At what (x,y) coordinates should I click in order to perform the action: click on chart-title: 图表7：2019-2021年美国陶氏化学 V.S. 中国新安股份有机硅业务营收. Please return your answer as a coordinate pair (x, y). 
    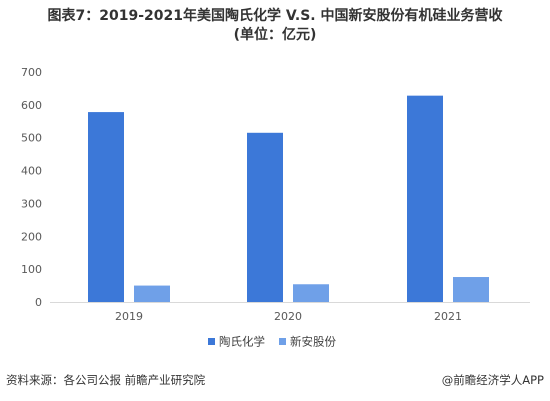
    Looking at the image, I should click on (275, 16).